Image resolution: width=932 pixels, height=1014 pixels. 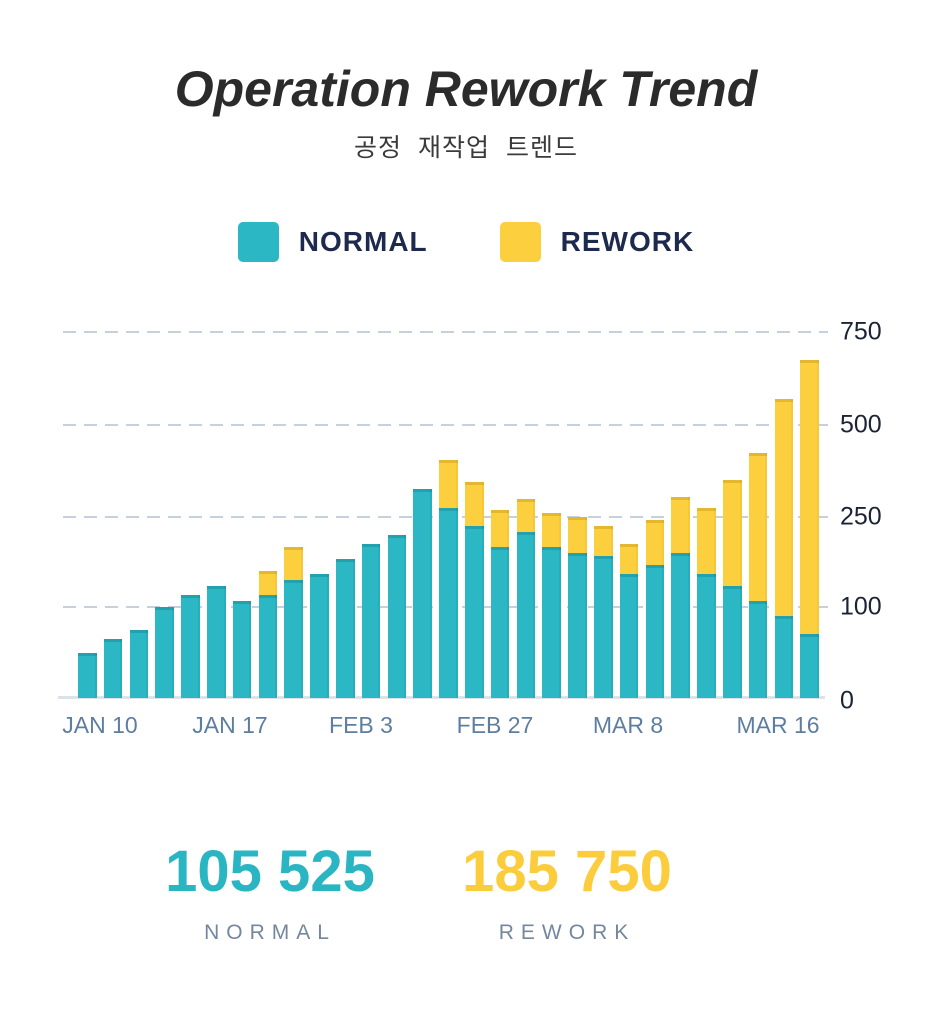 I want to click on bar-29-normal-segment, so click(x=809, y=666).